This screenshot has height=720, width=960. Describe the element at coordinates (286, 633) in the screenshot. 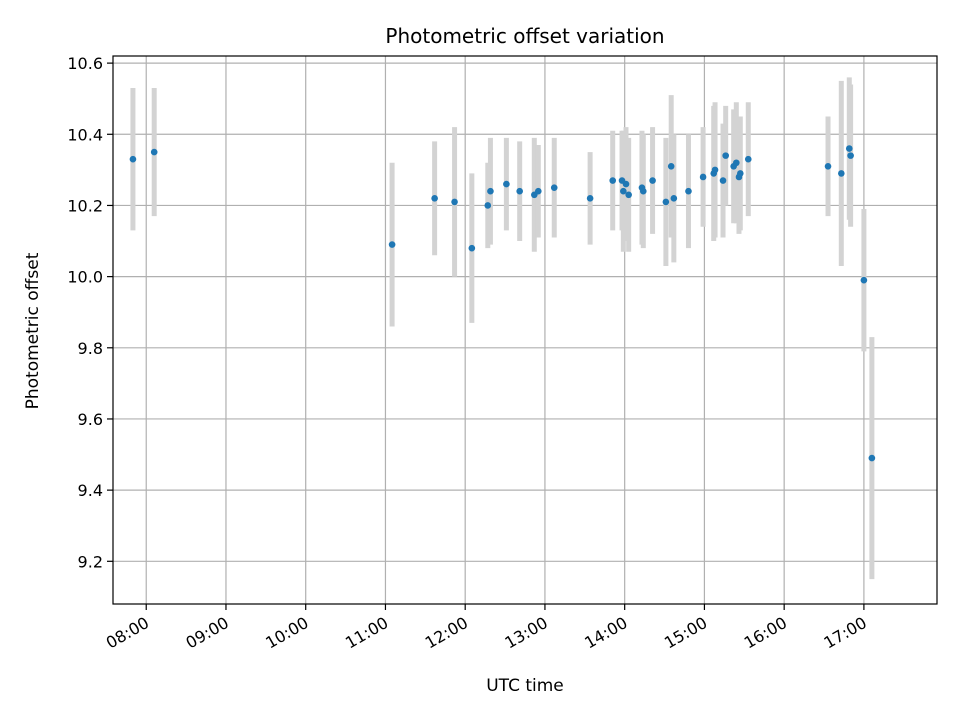

I see `x-tick-label: 10:00` at that location.